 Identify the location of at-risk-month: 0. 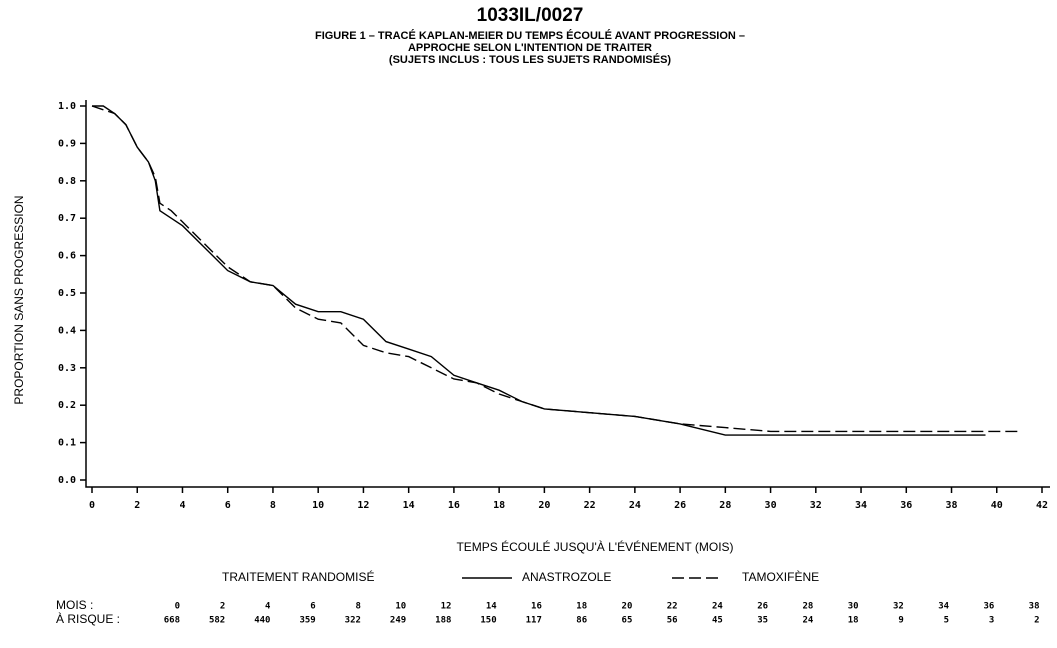
(177, 607).